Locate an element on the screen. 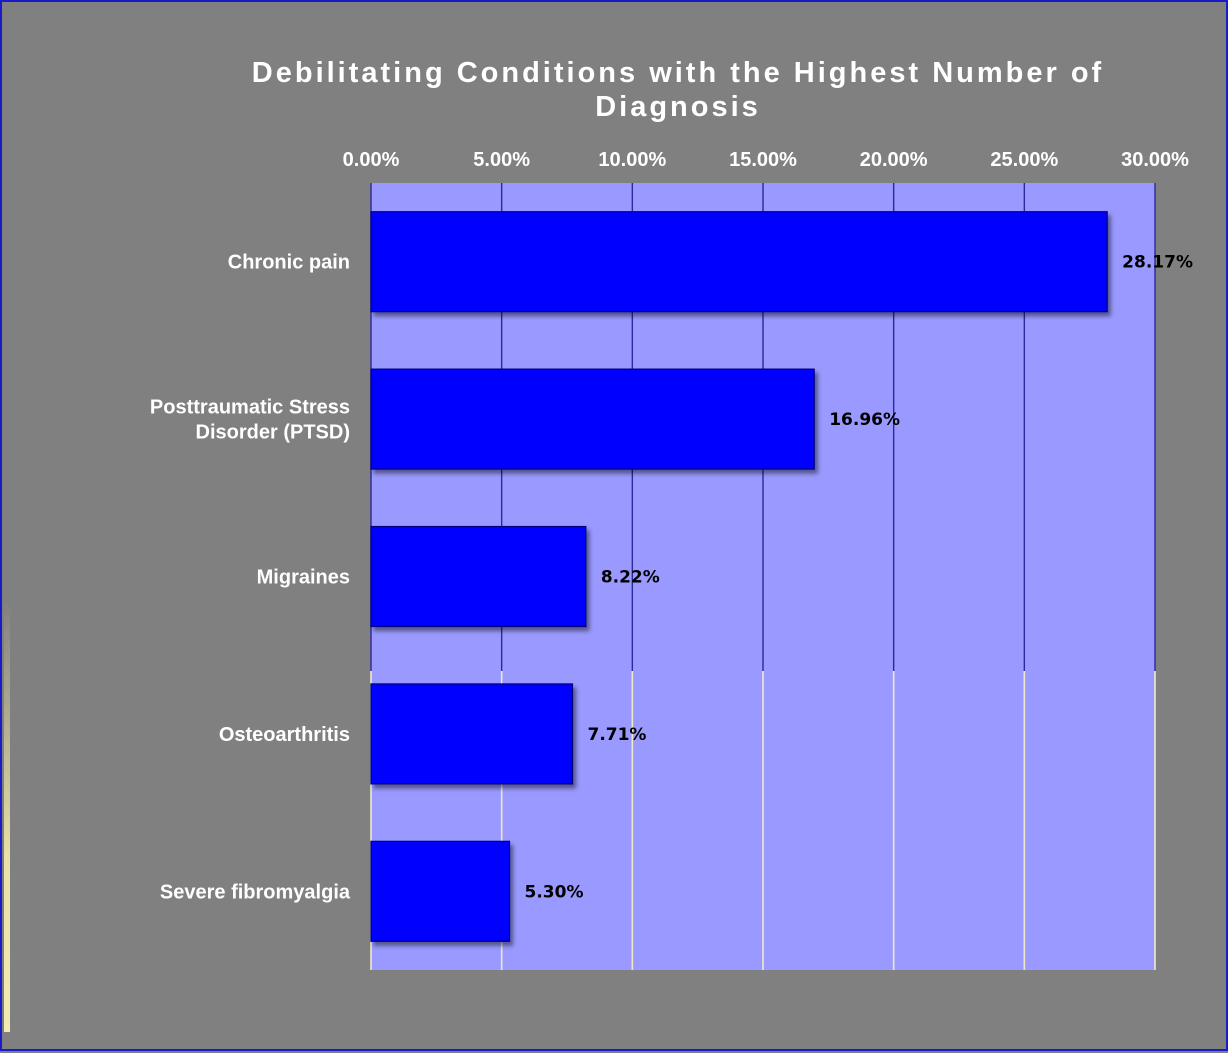  data-label-1: 16.96% is located at coordinates (864, 420).